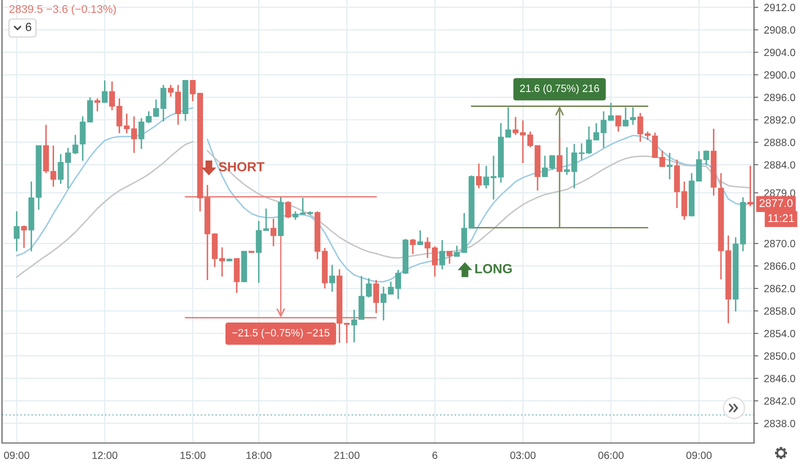  I want to click on y-tick-label: 2896.0, so click(780, 98).